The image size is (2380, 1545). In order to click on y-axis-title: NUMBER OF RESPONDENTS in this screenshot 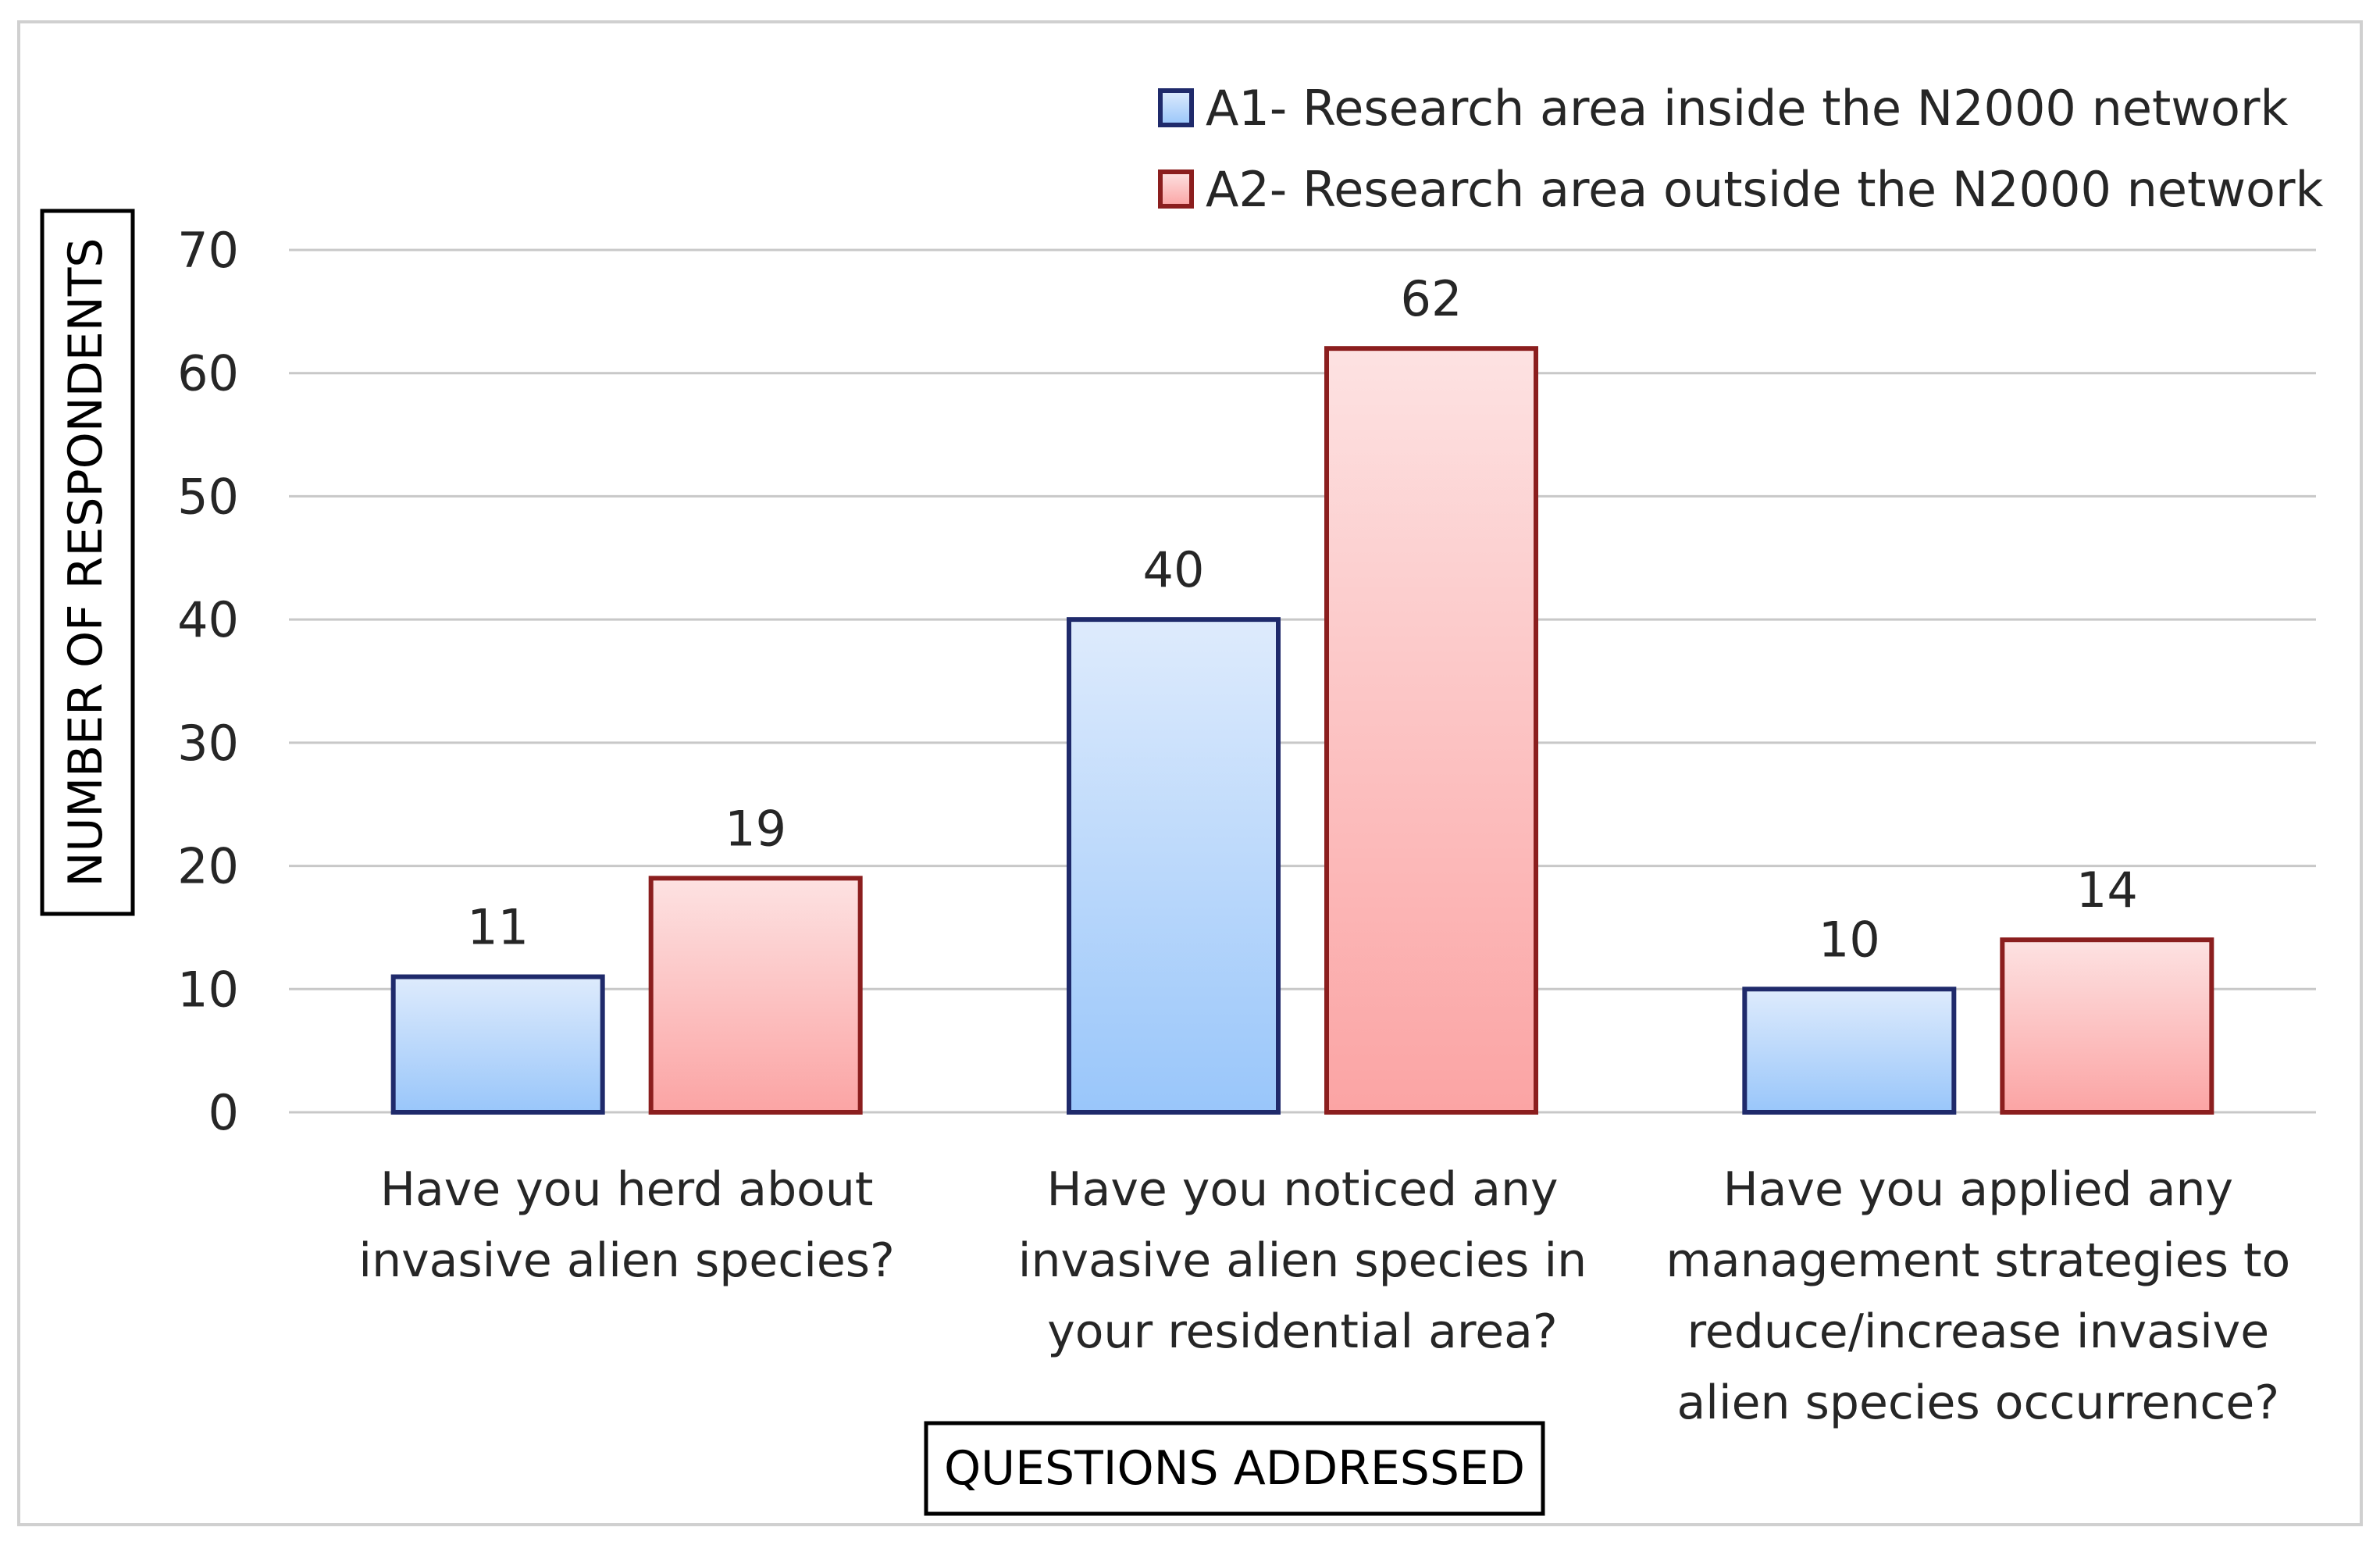, I will do `click(87, 562)`.